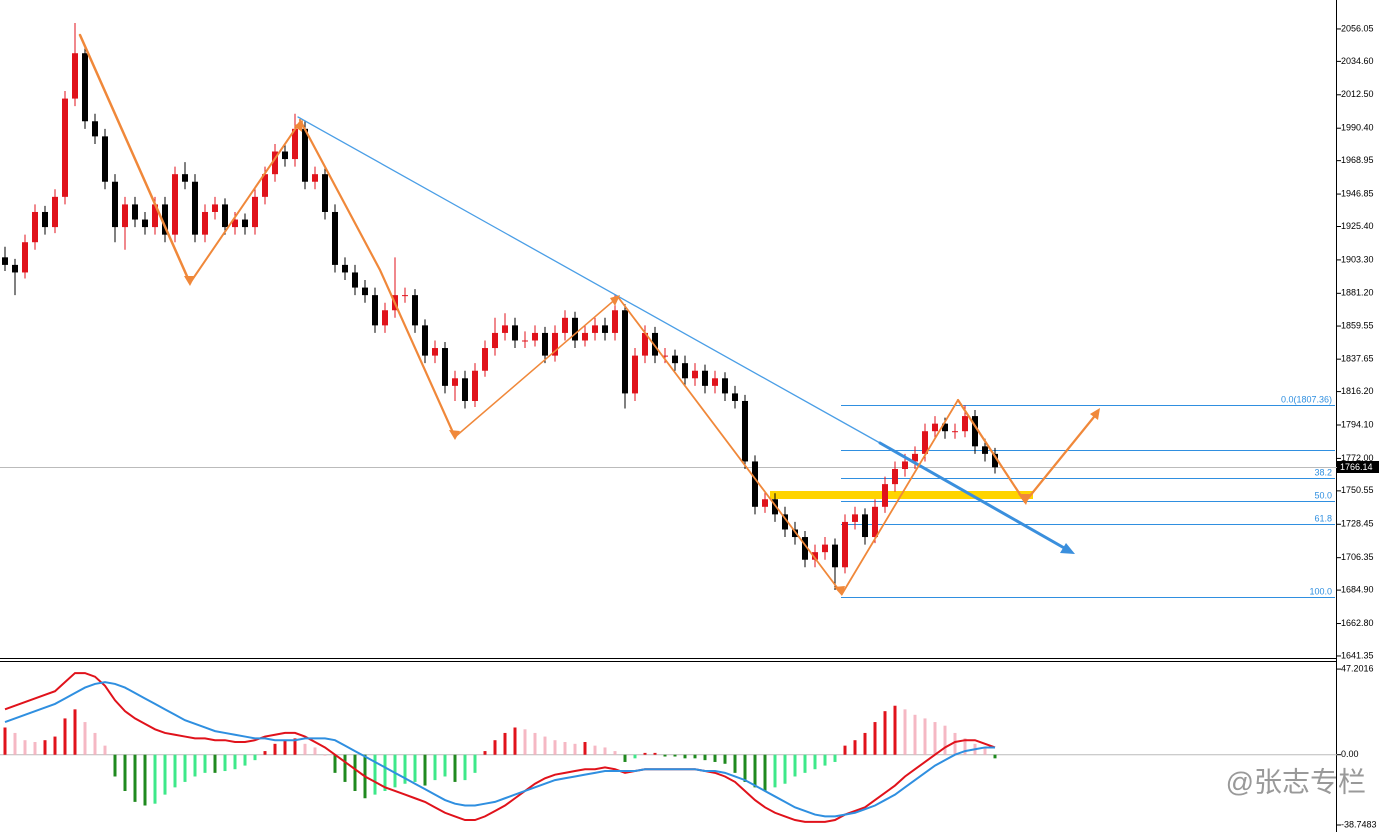 This screenshot has height=832, width=1382. What do you see at coordinates (1357, 293) in the screenshot?
I see `y-tick-label: 1881.20` at bounding box center [1357, 293].